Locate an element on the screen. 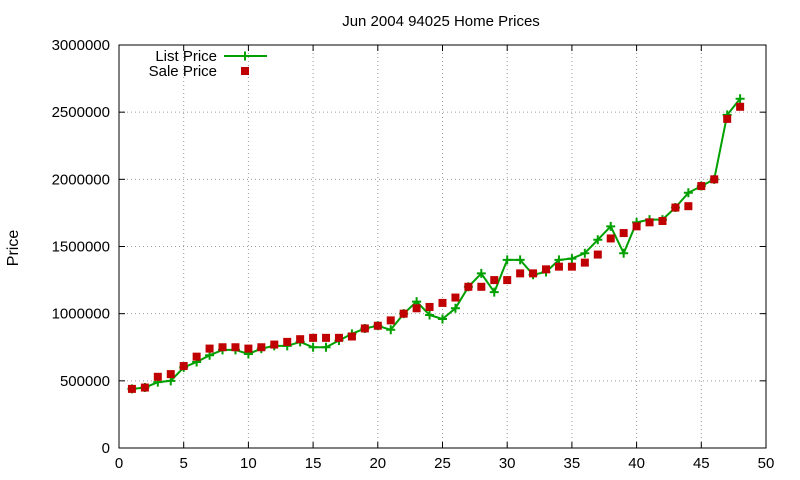 This screenshot has height=480, width=800. x-tick-label: 15 is located at coordinates (313, 463).